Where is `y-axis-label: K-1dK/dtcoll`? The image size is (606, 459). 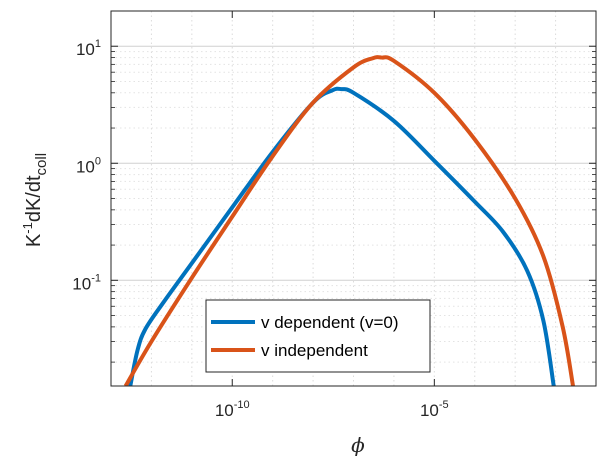 y-axis-label: K-1dK/dtcoll is located at coordinates (35, 200).